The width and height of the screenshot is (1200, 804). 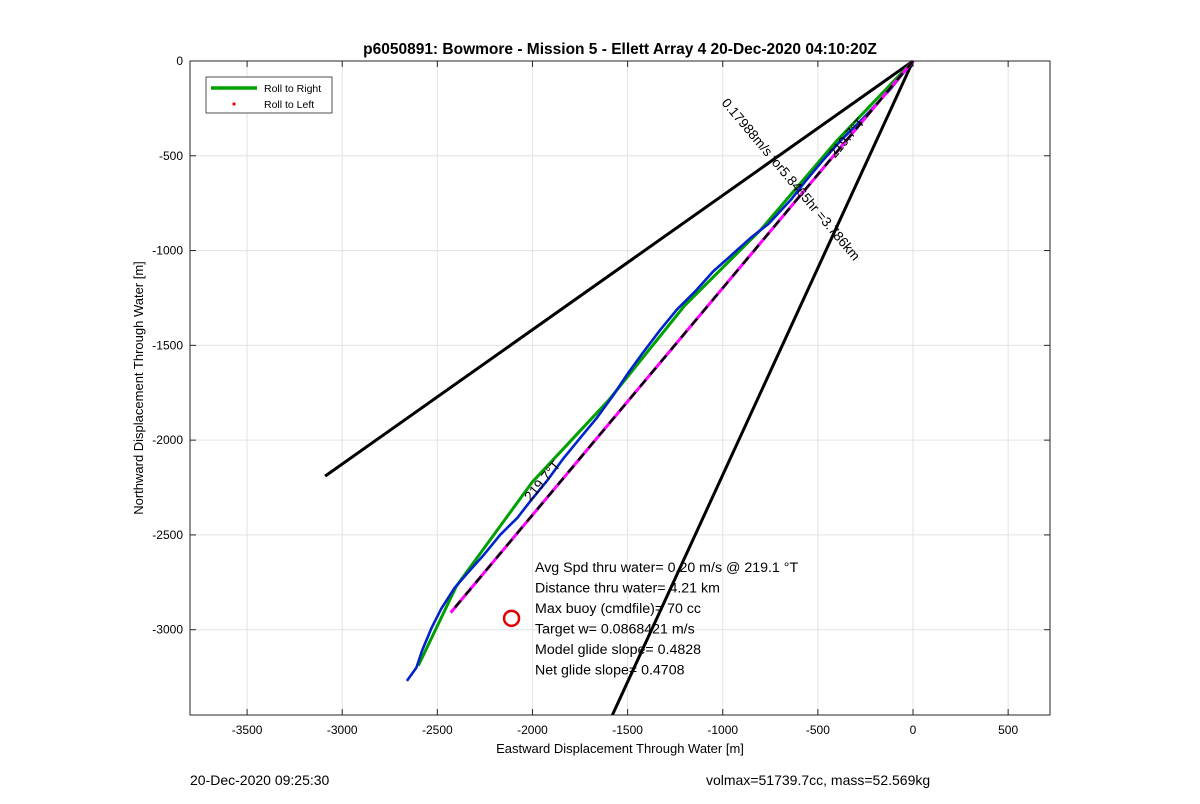 I want to click on x-tick-label: -1000, so click(x=722, y=730).